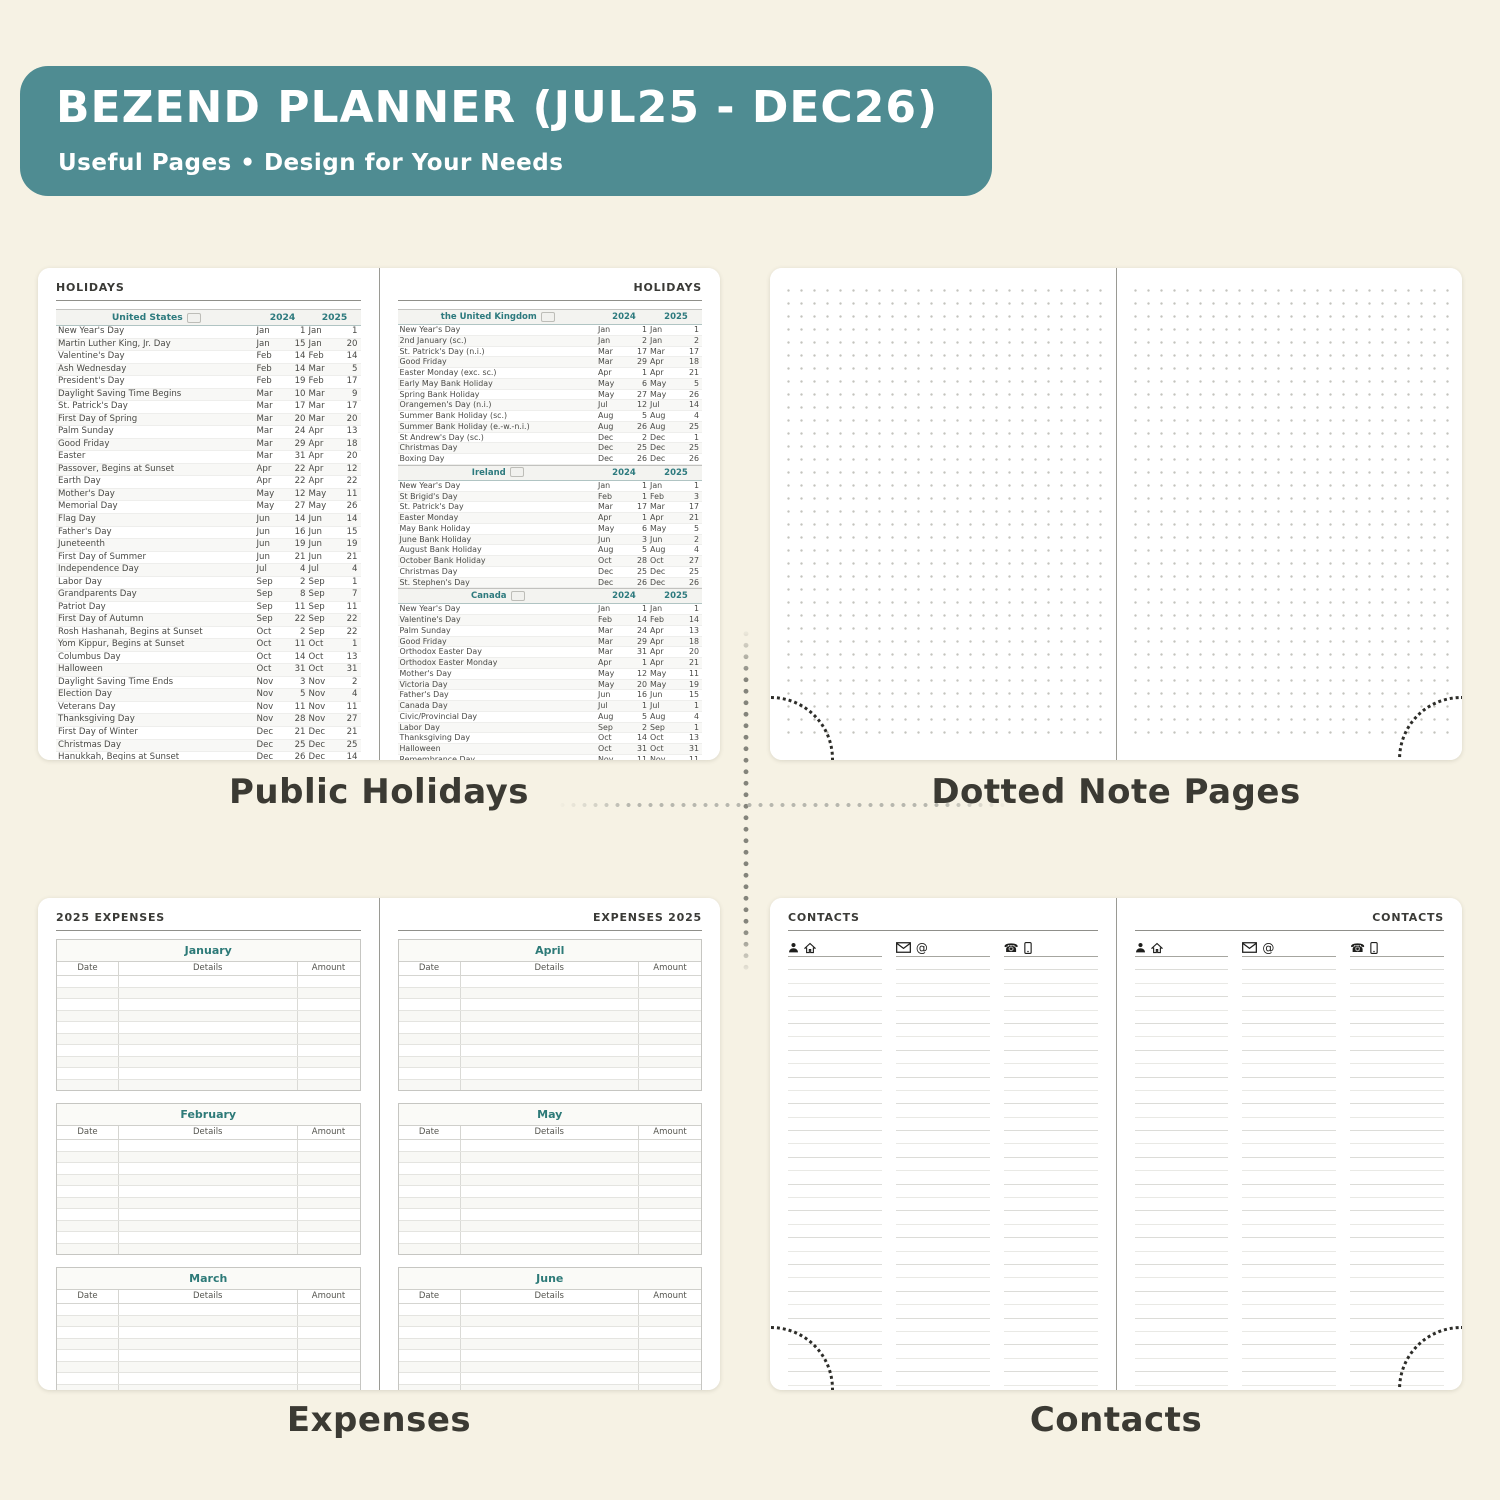 The width and height of the screenshot is (1500, 1500). I want to click on page-spine, so click(379, 1144).